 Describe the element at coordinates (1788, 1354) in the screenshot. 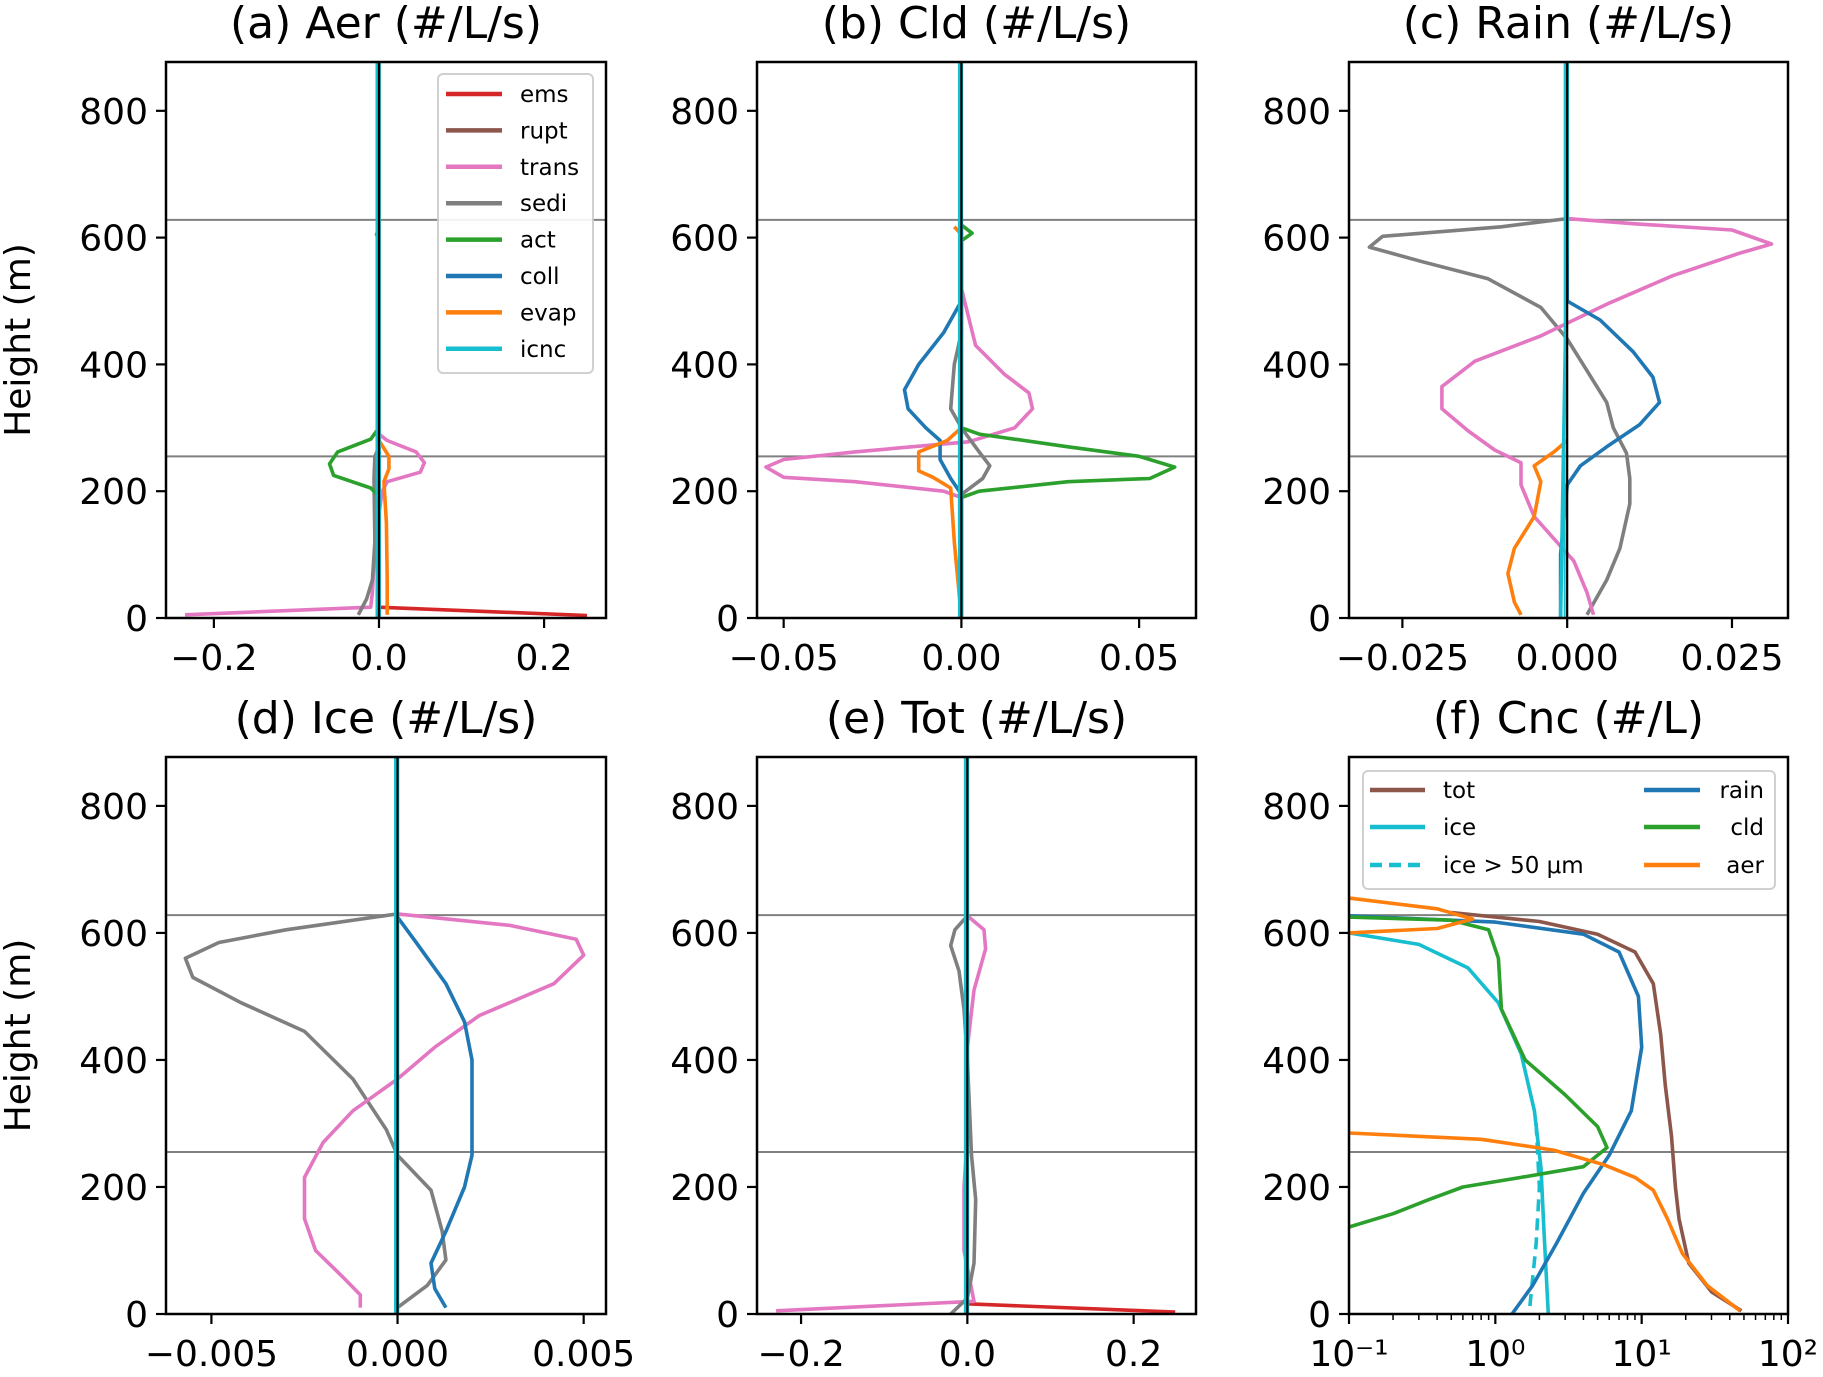

I see `x-tick-label: 10²` at that location.